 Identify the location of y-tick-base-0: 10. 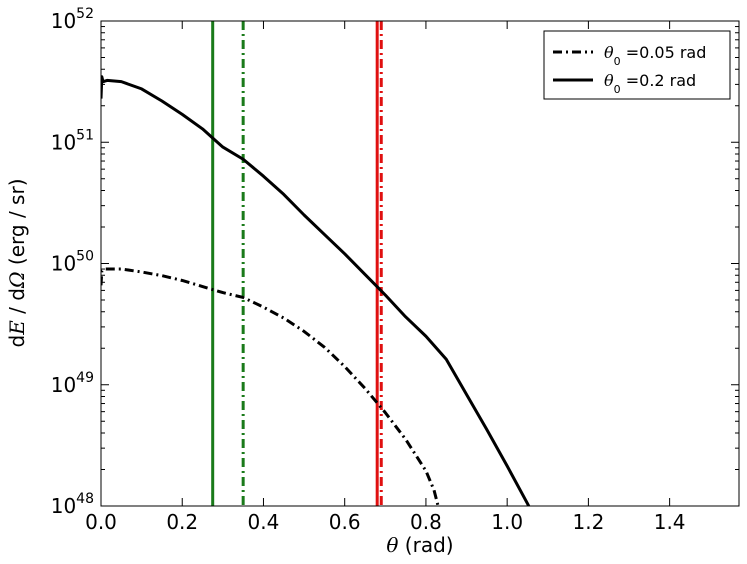
(63, 506).